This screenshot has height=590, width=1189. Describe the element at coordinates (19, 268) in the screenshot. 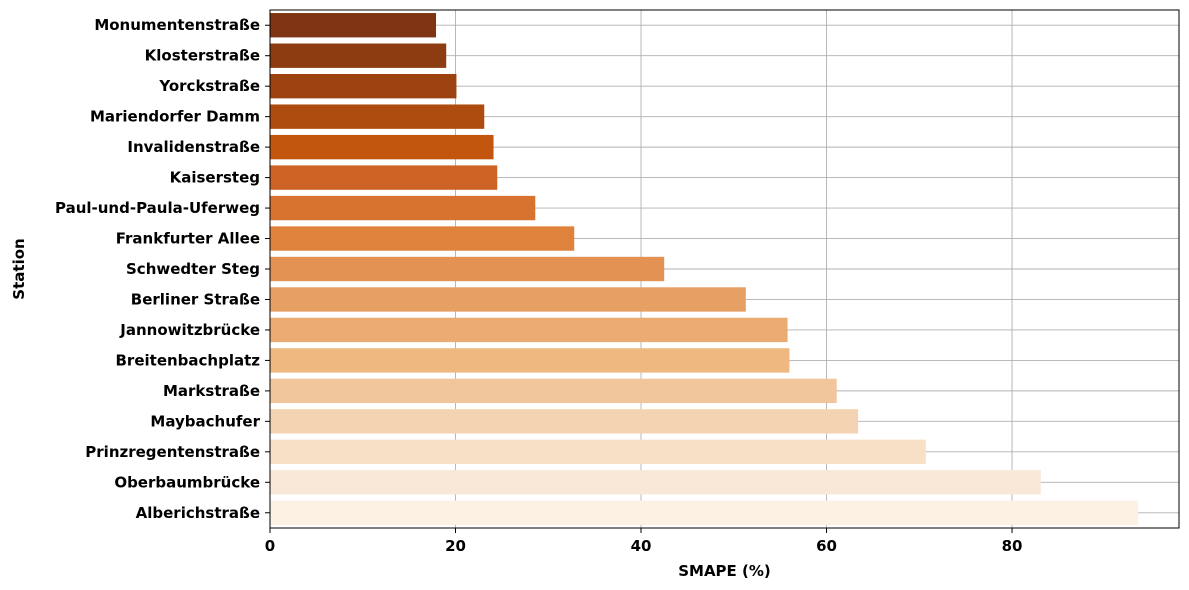

I see `y-axis-title: Station` at that location.